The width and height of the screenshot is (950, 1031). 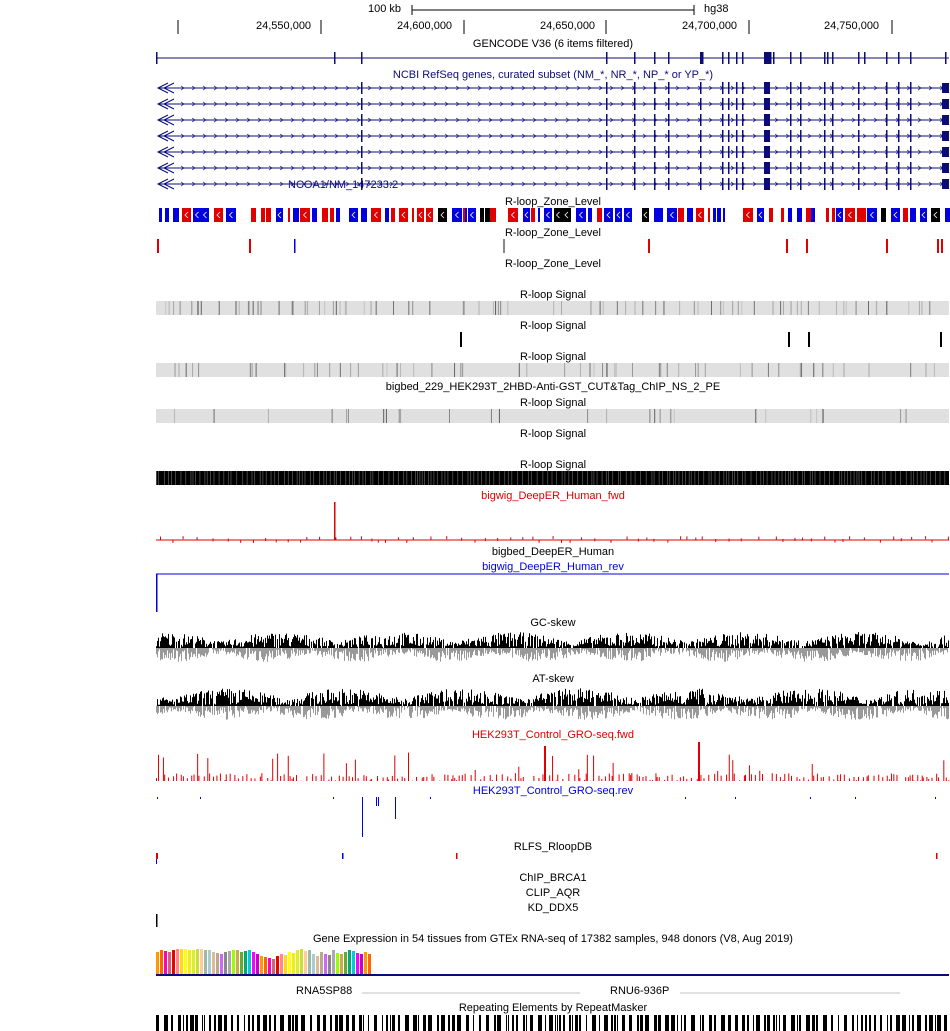 What do you see at coordinates (343, 185) in the screenshot?
I see `refseq-item-label: NCOA1/NM_147233.2` at bounding box center [343, 185].